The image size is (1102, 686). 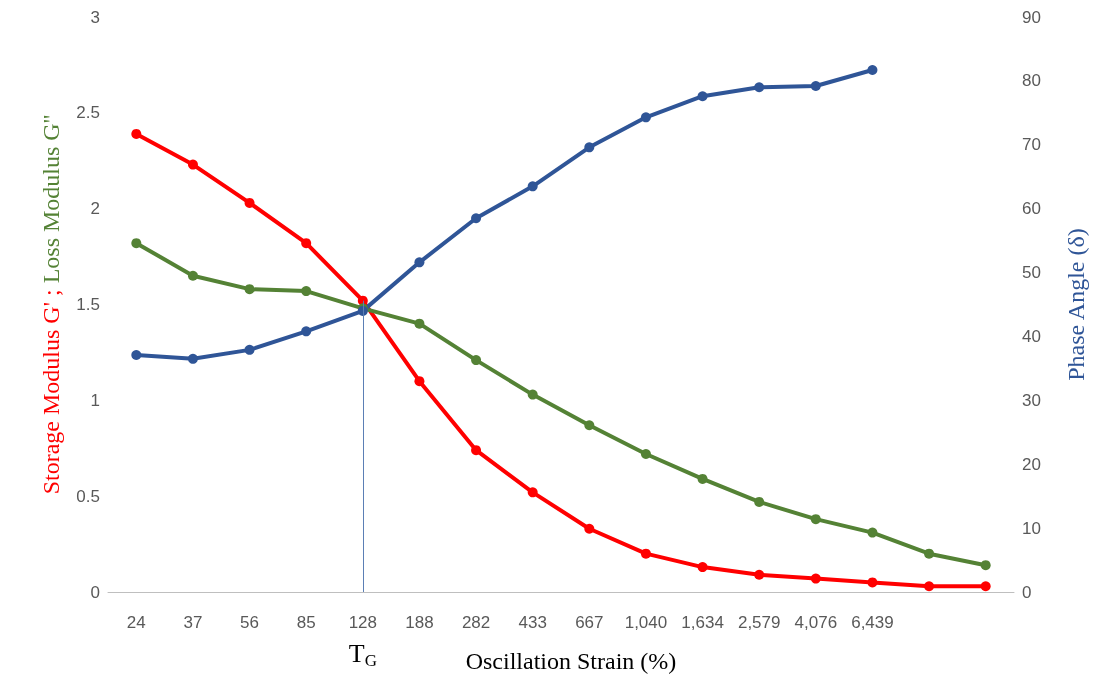 What do you see at coordinates (646, 622) in the screenshot?
I see `x-tick-label: 1,040` at bounding box center [646, 622].